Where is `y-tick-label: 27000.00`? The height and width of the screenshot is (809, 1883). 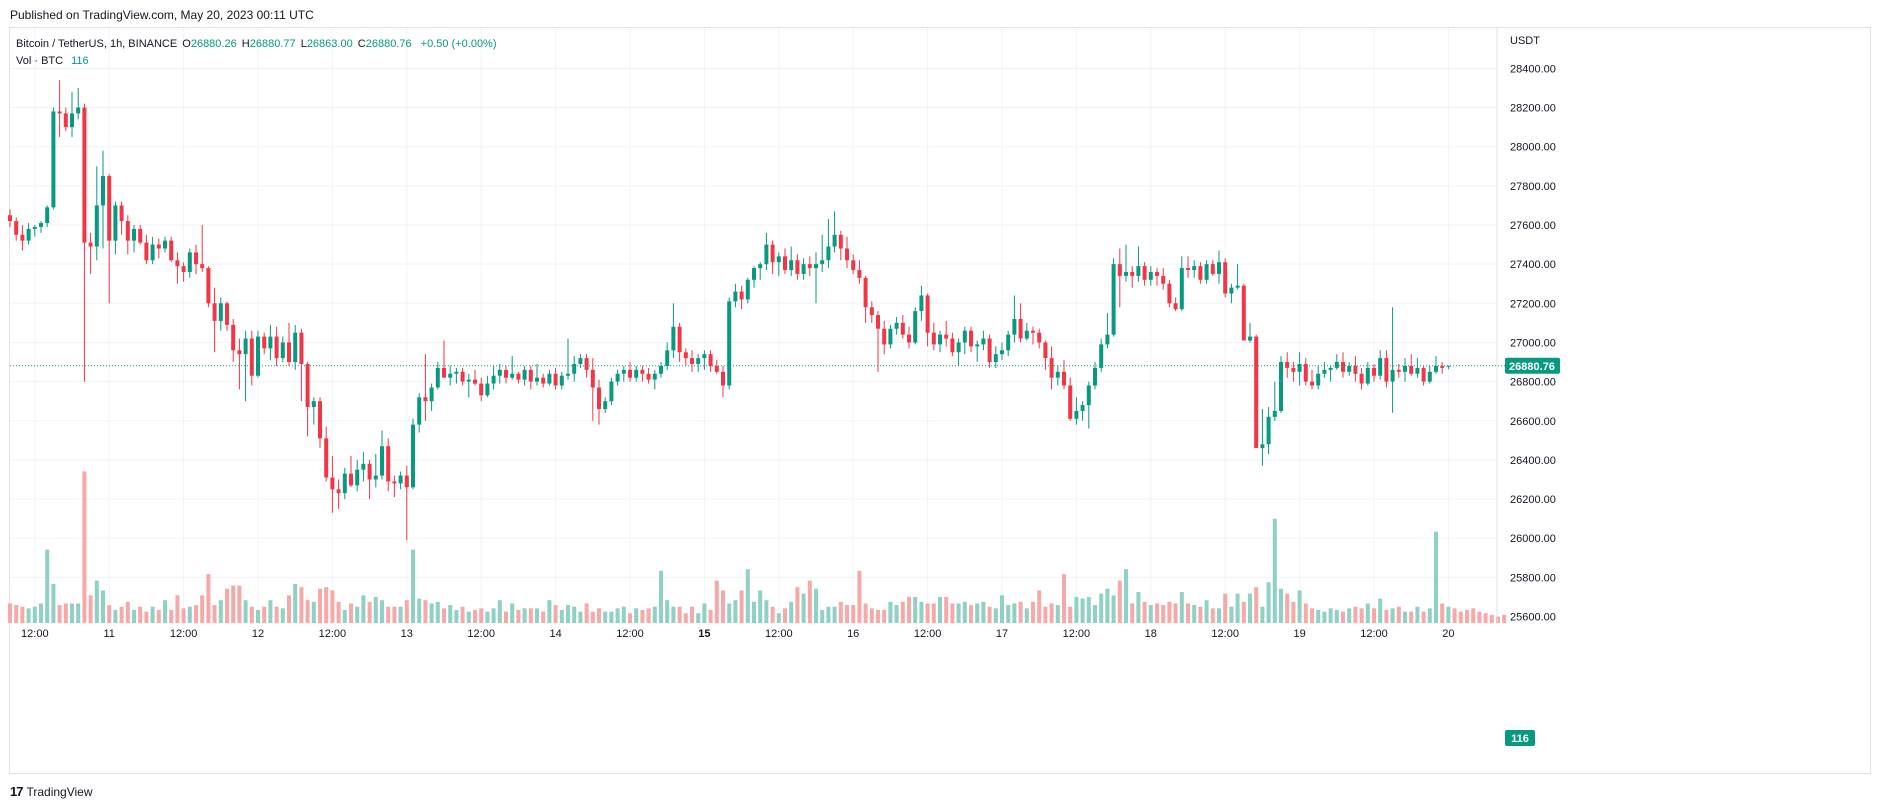 y-tick-label: 27000.00 is located at coordinates (1533, 343).